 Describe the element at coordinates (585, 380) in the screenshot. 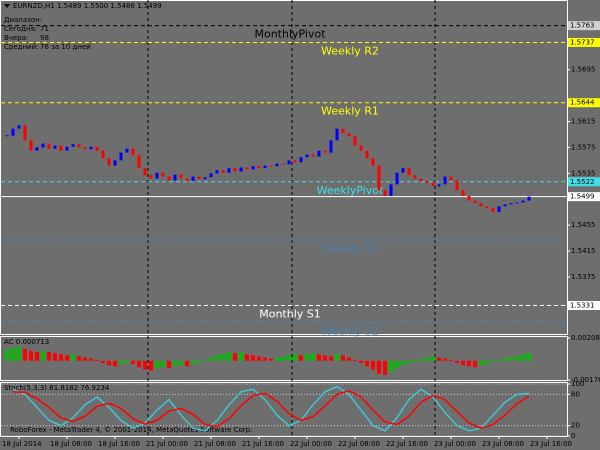

I see `y-tick-label: -0.00176` at that location.